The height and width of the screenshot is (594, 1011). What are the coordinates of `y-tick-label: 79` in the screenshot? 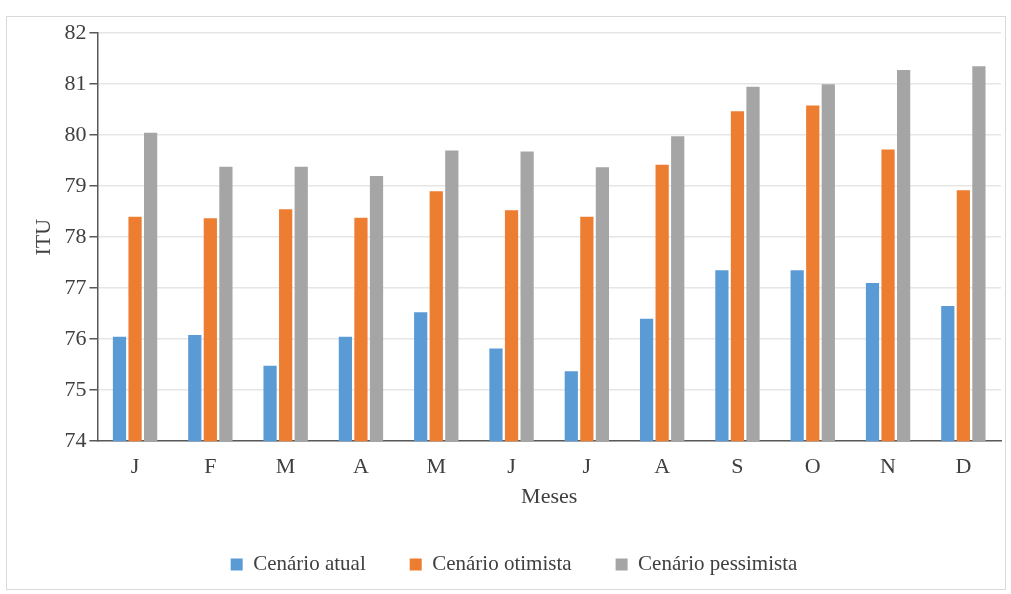 It's located at (75, 184).